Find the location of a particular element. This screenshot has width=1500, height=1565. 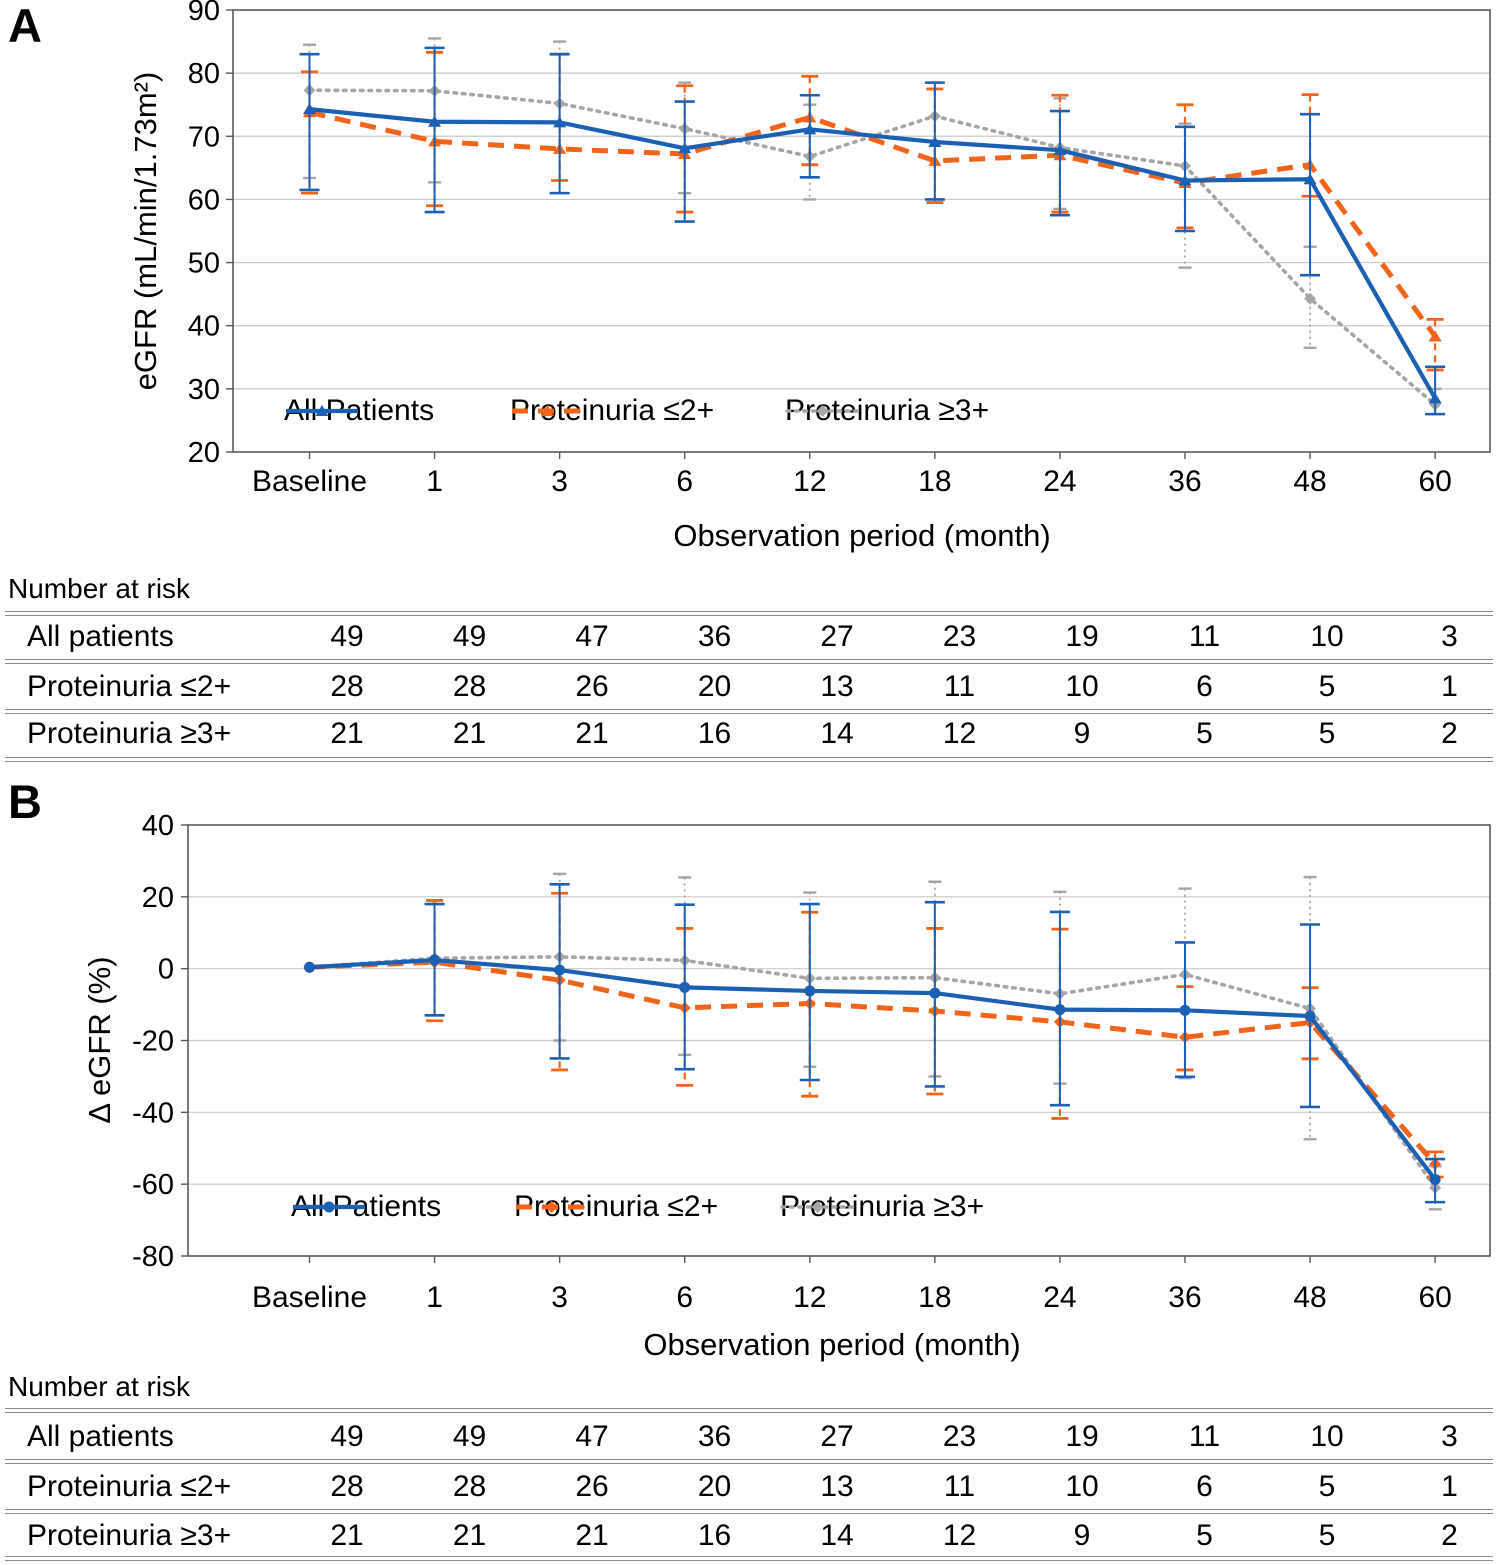

risk-count-cell: 23 is located at coordinates (959, 1436).